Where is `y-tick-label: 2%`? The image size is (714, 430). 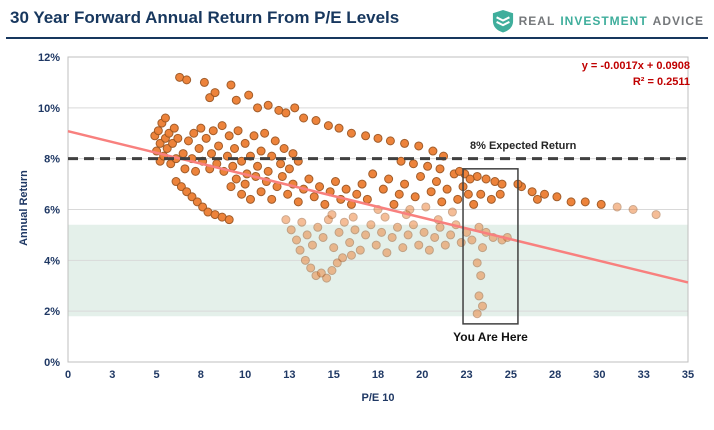 y-tick-label: 2% is located at coordinates (52, 312).